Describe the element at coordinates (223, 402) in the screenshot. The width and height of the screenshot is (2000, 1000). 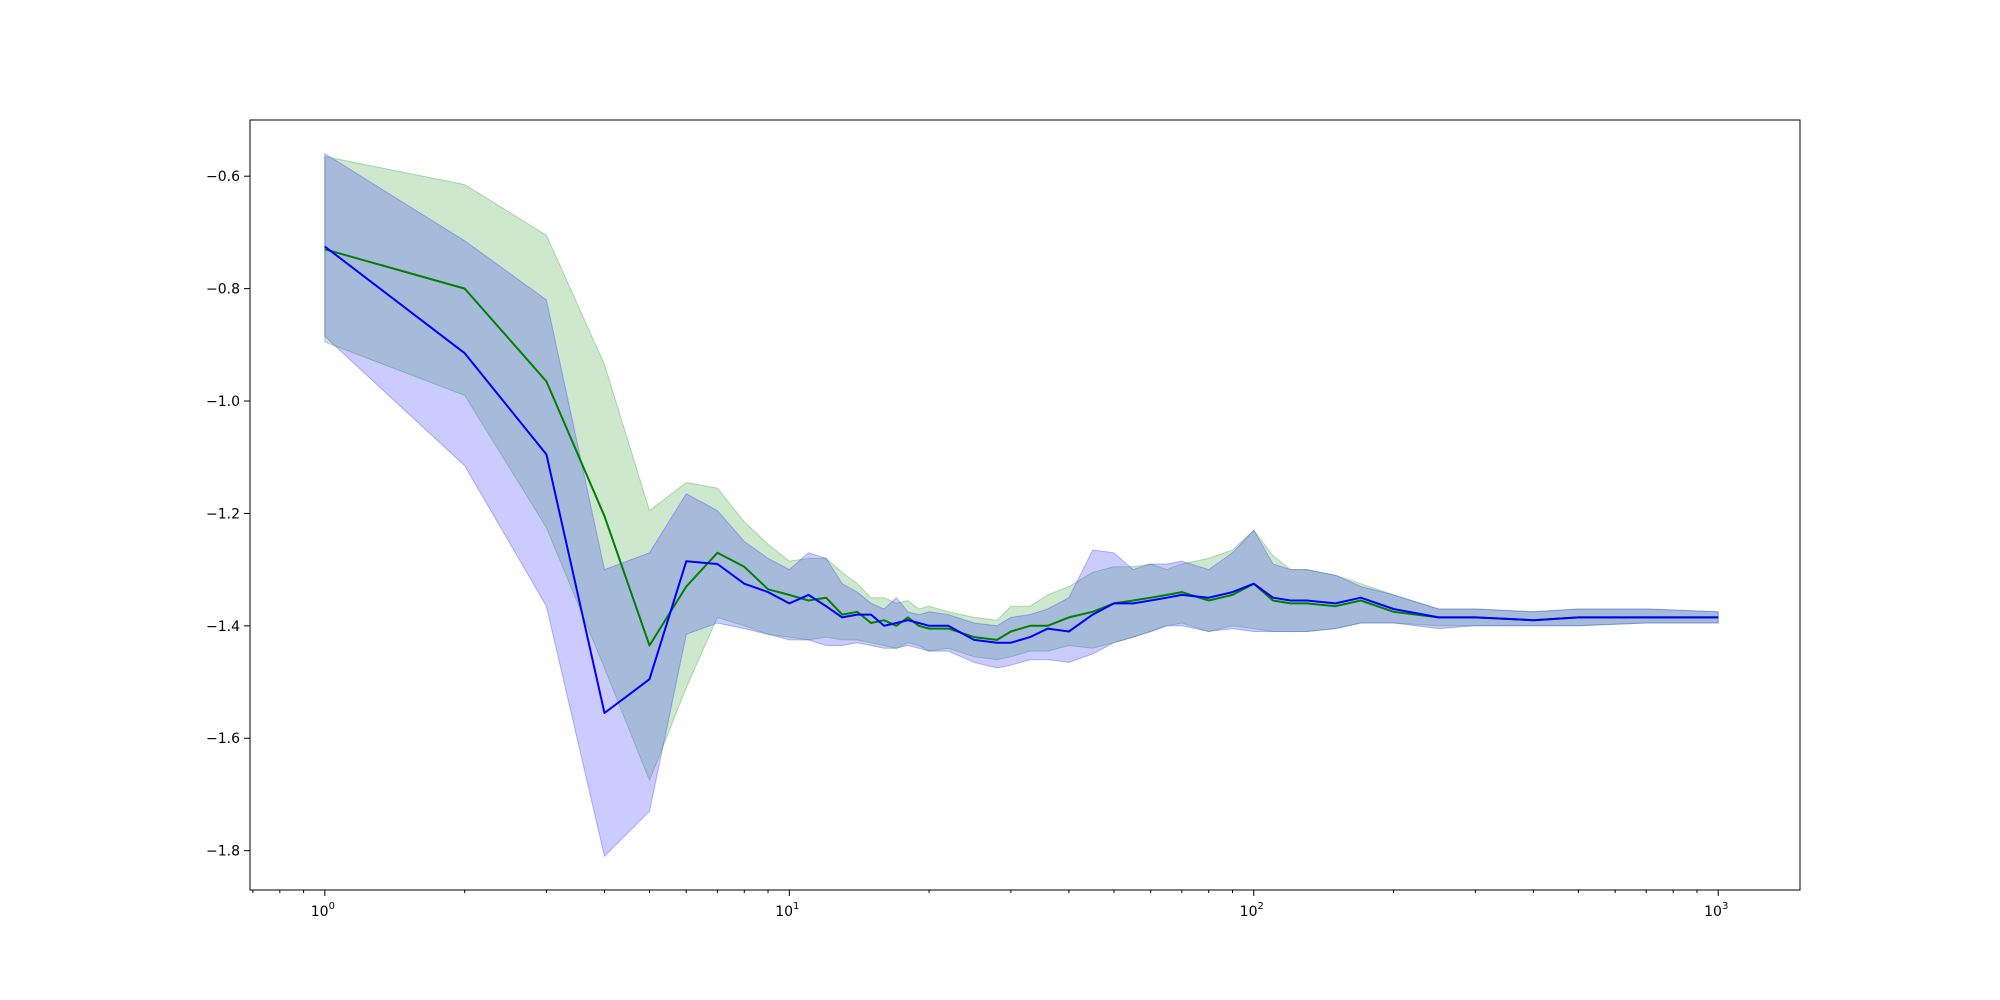
I see `y-tick-label: −1.0` at that location.